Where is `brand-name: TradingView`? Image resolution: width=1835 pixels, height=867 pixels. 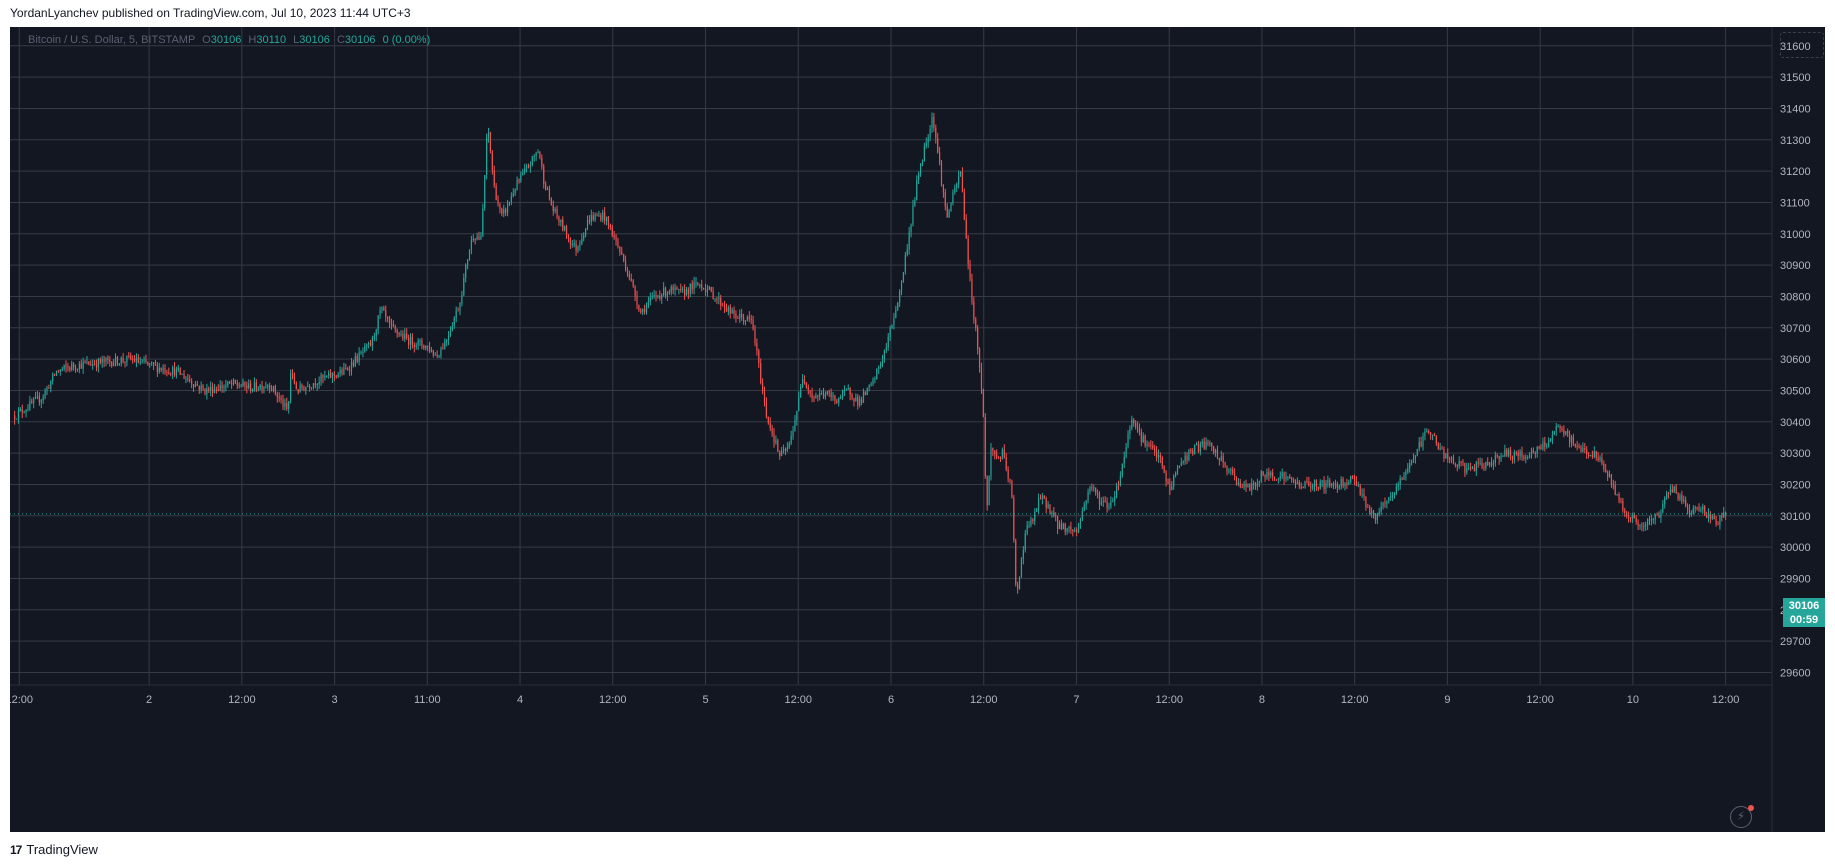
brand-name: TradingView is located at coordinates (62, 849).